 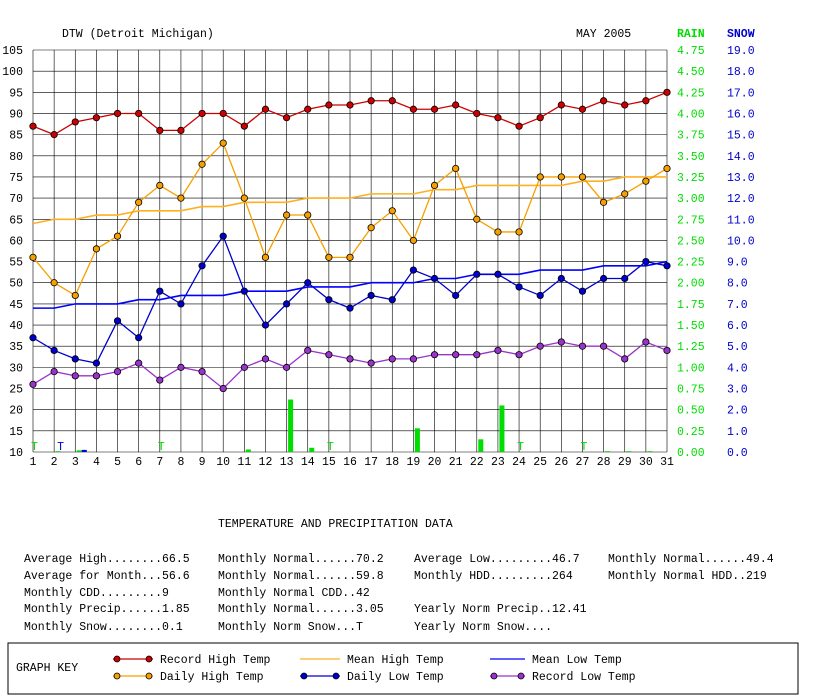 What do you see at coordinates (16, 390) in the screenshot?
I see `y-tick-label: 25` at bounding box center [16, 390].